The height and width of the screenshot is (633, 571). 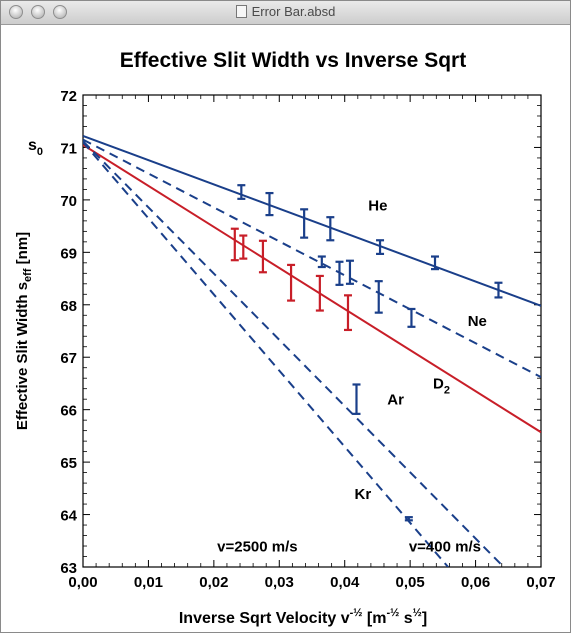 I want to click on annotation-label: He, so click(x=377, y=205).